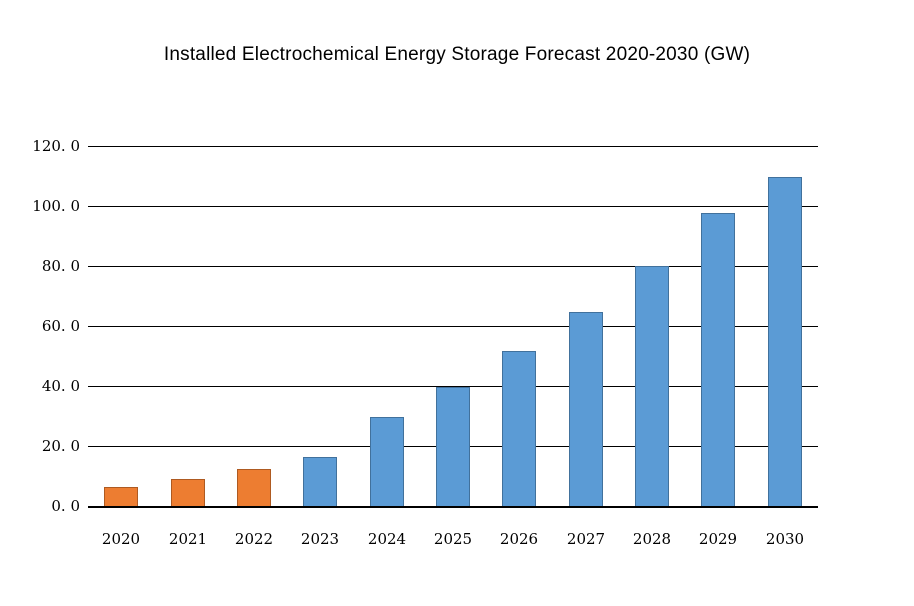 This screenshot has width=914, height=606. Describe the element at coordinates (320, 481) in the screenshot. I see `bar-2023` at that location.